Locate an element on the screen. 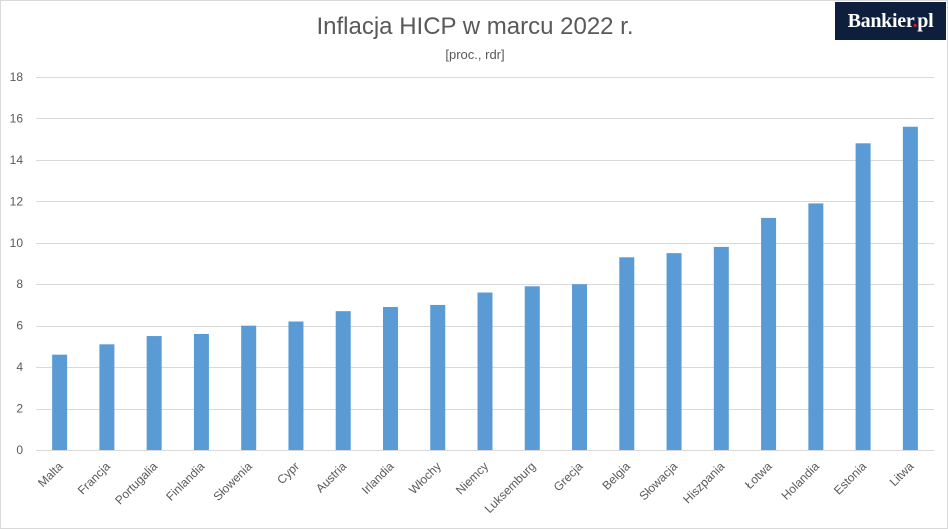 The image size is (948, 529). chart-subtitle: [proc., rdr] is located at coordinates (475, 54).